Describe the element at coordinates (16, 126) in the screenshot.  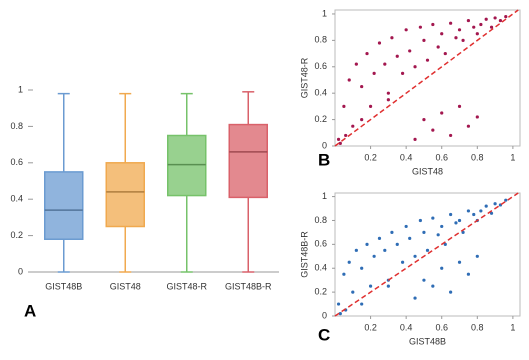
I see `y-tick-label: 0.8` at that location.